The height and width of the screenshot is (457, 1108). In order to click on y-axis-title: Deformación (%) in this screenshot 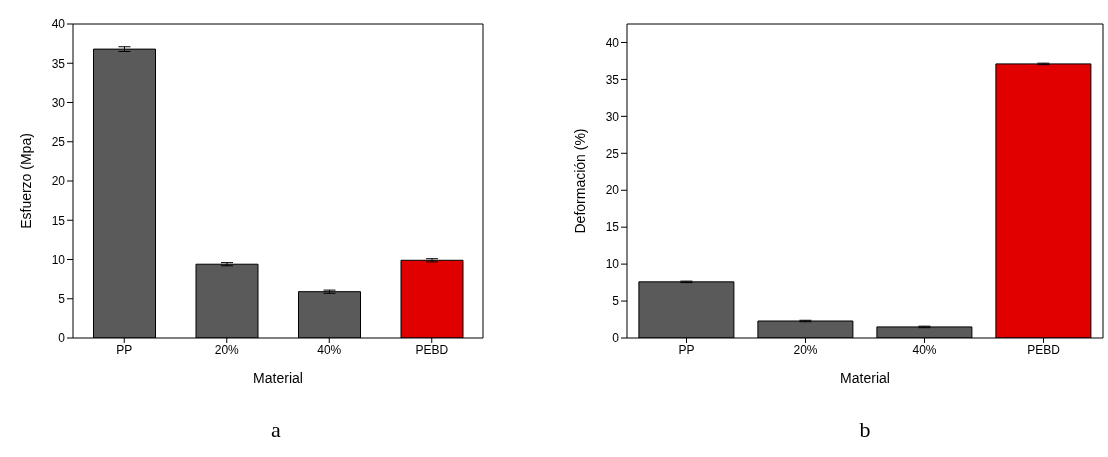, I will do `click(579, 181)`.